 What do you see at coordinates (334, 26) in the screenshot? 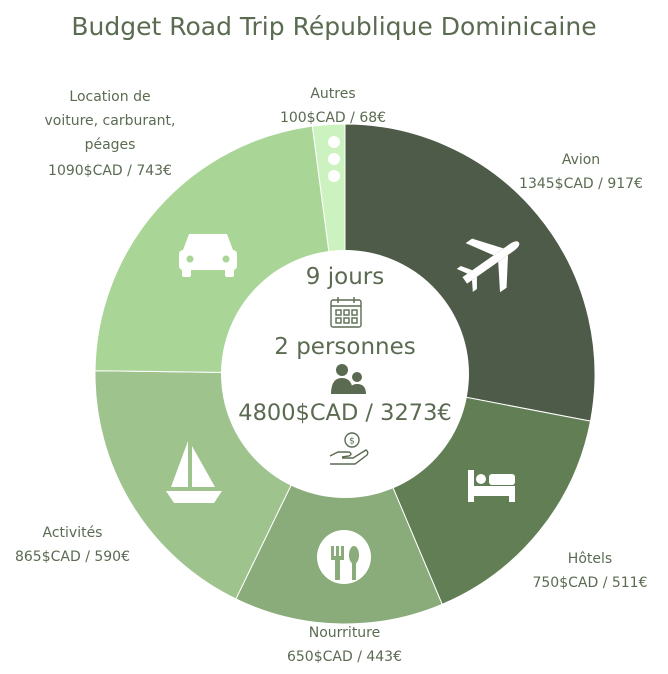
I see `chart-title: Budget Road Trip République Dominicaine` at bounding box center [334, 26].